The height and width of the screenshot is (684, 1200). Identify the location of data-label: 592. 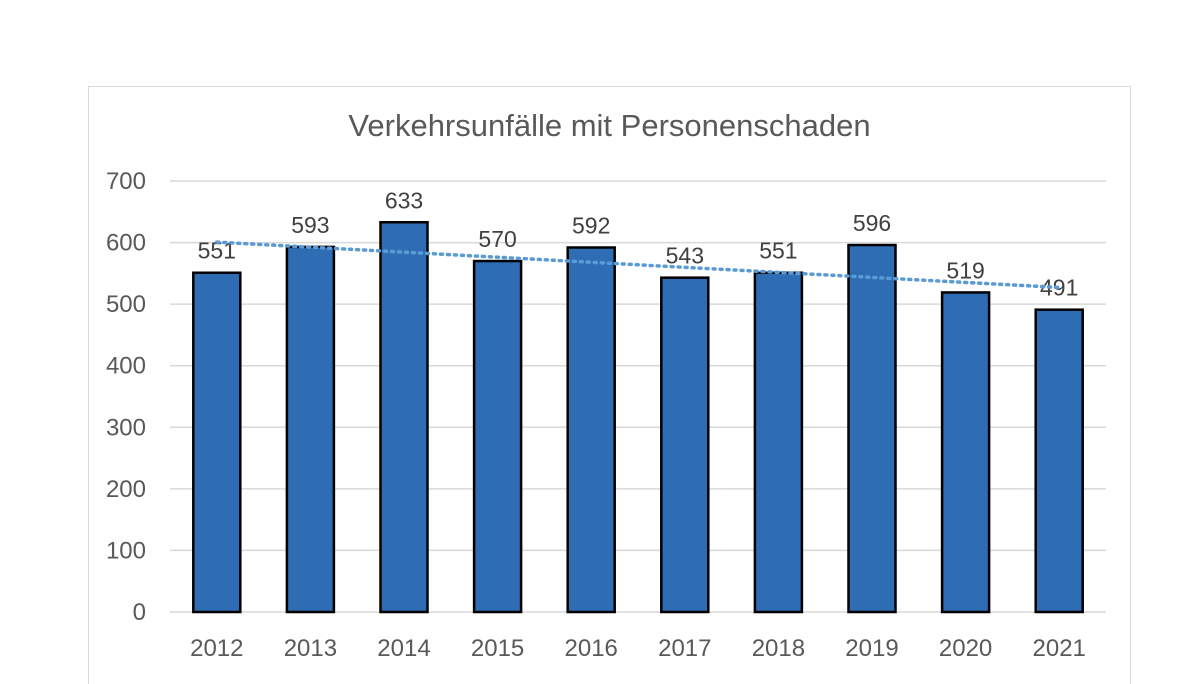
(591, 225).